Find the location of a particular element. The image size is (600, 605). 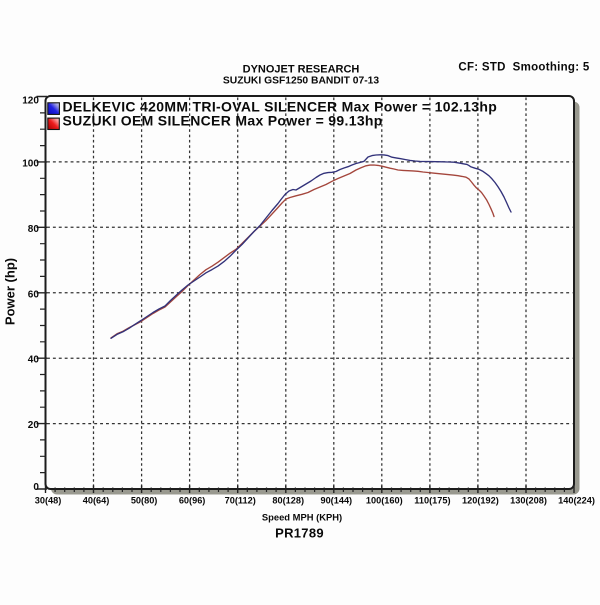

svg-text: 40(64) is located at coordinates (96, 501).